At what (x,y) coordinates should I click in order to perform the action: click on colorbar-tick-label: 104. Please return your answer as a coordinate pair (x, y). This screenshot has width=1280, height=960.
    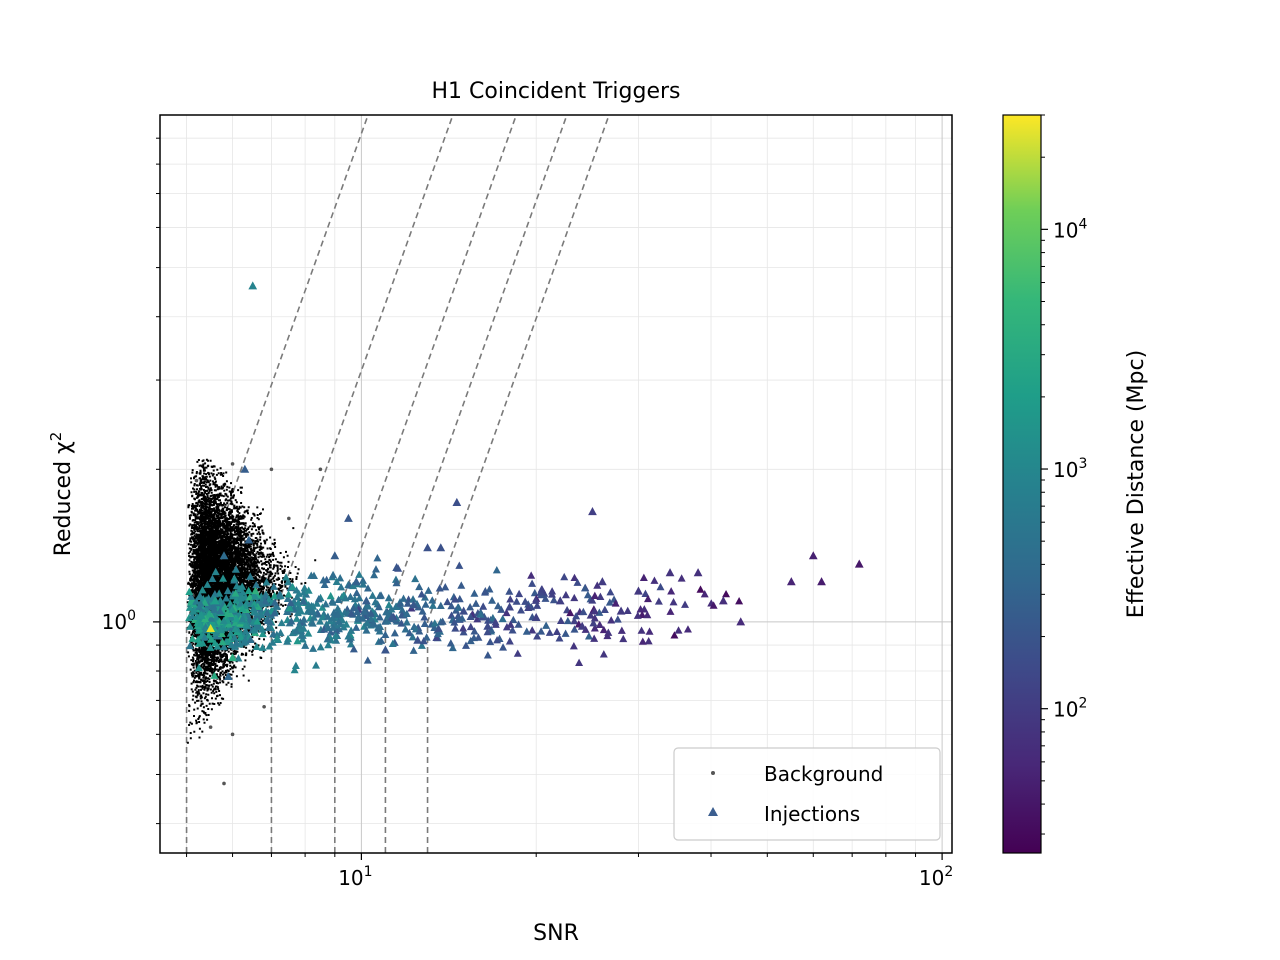
    Looking at the image, I should click on (1070, 229).